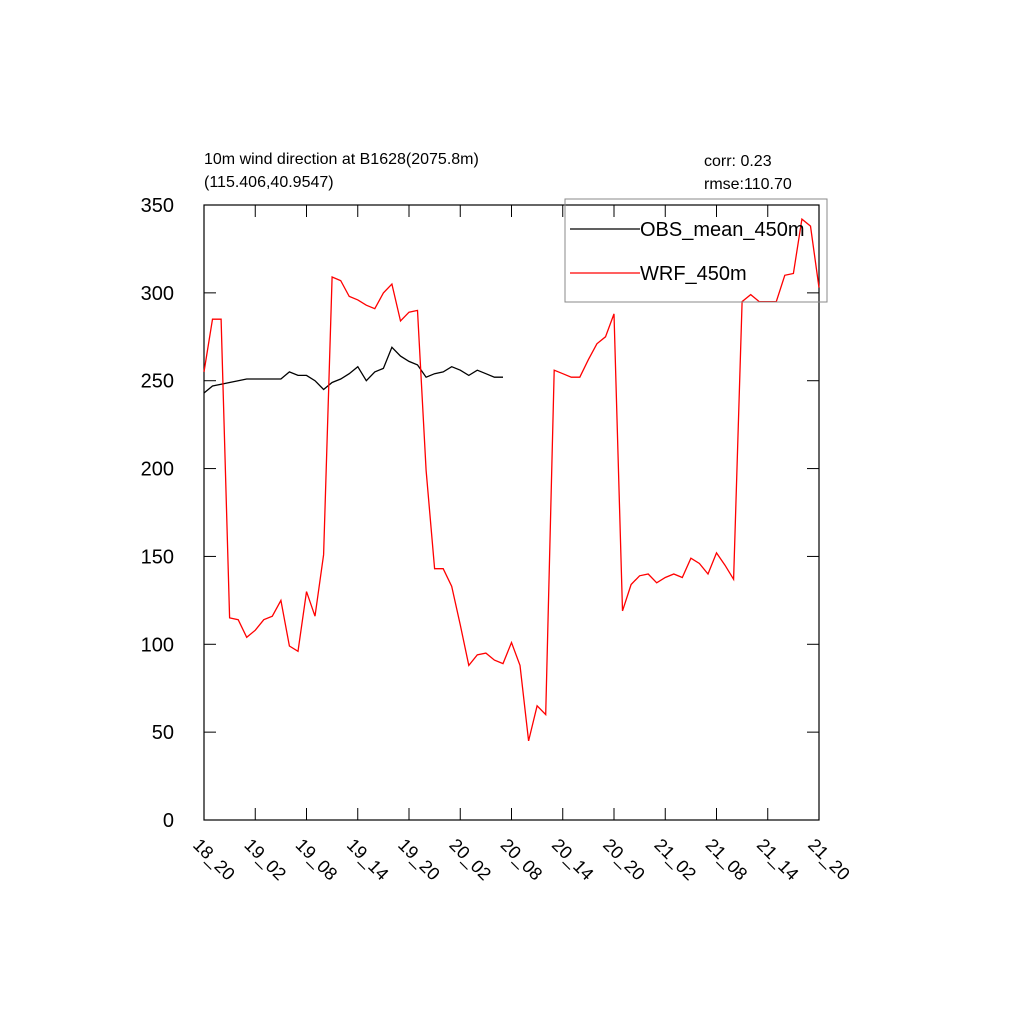  What do you see at coordinates (269, 182) in the screenshot?
I see `chart-subtitle: (115.406,40.9547)` at bounding box center [269, 182].